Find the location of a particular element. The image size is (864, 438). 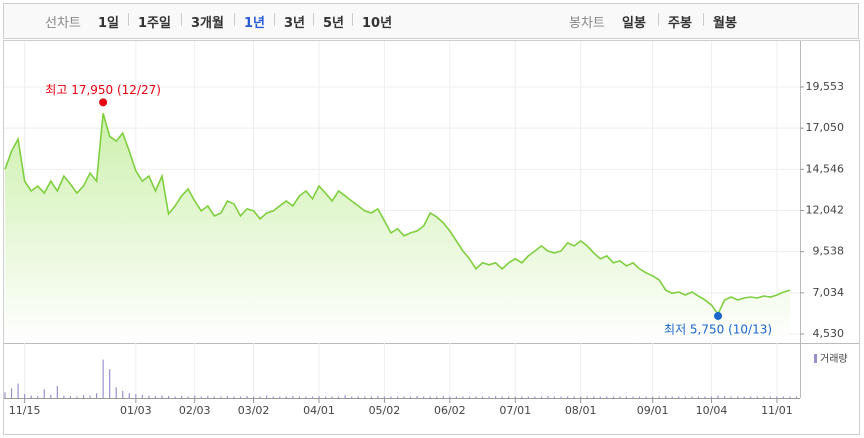

period-button: 1년 is located at coordinates (255, 23).